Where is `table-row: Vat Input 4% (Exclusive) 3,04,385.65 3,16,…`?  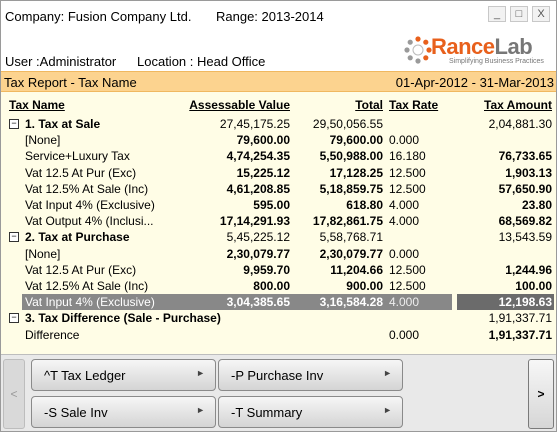 table-row: Vat Input 4% (Exclusive) 3,04,385.65 3,16,… is located at coordinates (278, 302).